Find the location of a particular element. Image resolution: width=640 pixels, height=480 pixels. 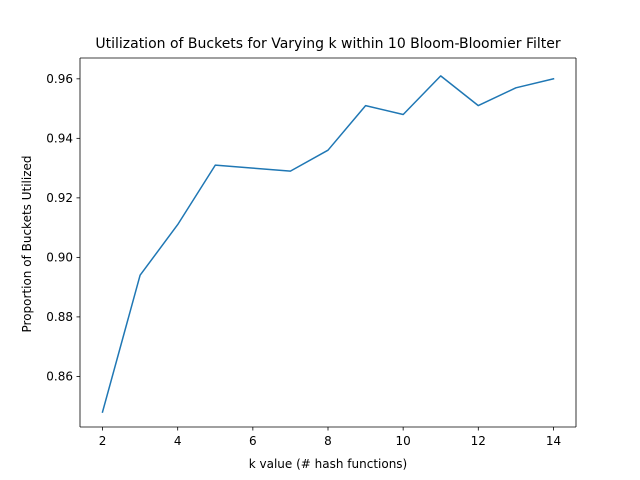

y-tick-label: 0.86 is located at coordinates (59, 376).